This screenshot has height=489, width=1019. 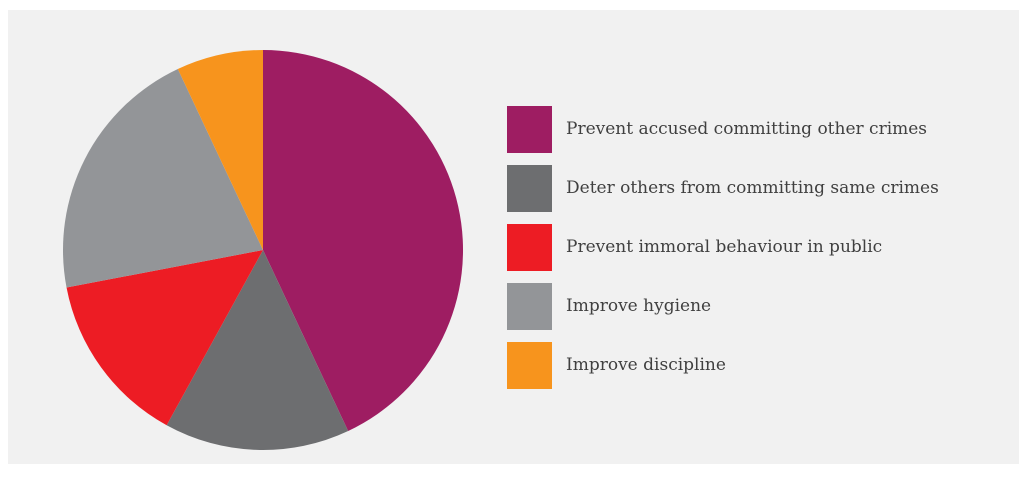 I want to click on legend-label: Prevent accused committing other crimes, so click(x=747, y=129).